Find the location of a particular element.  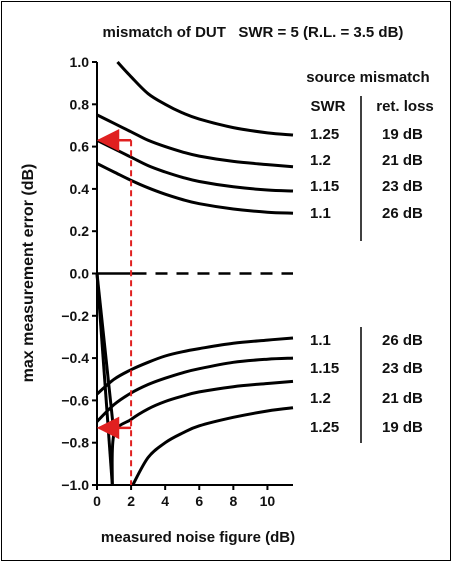

y-tick-label: −0.6 is located at coordinates (75, 400).